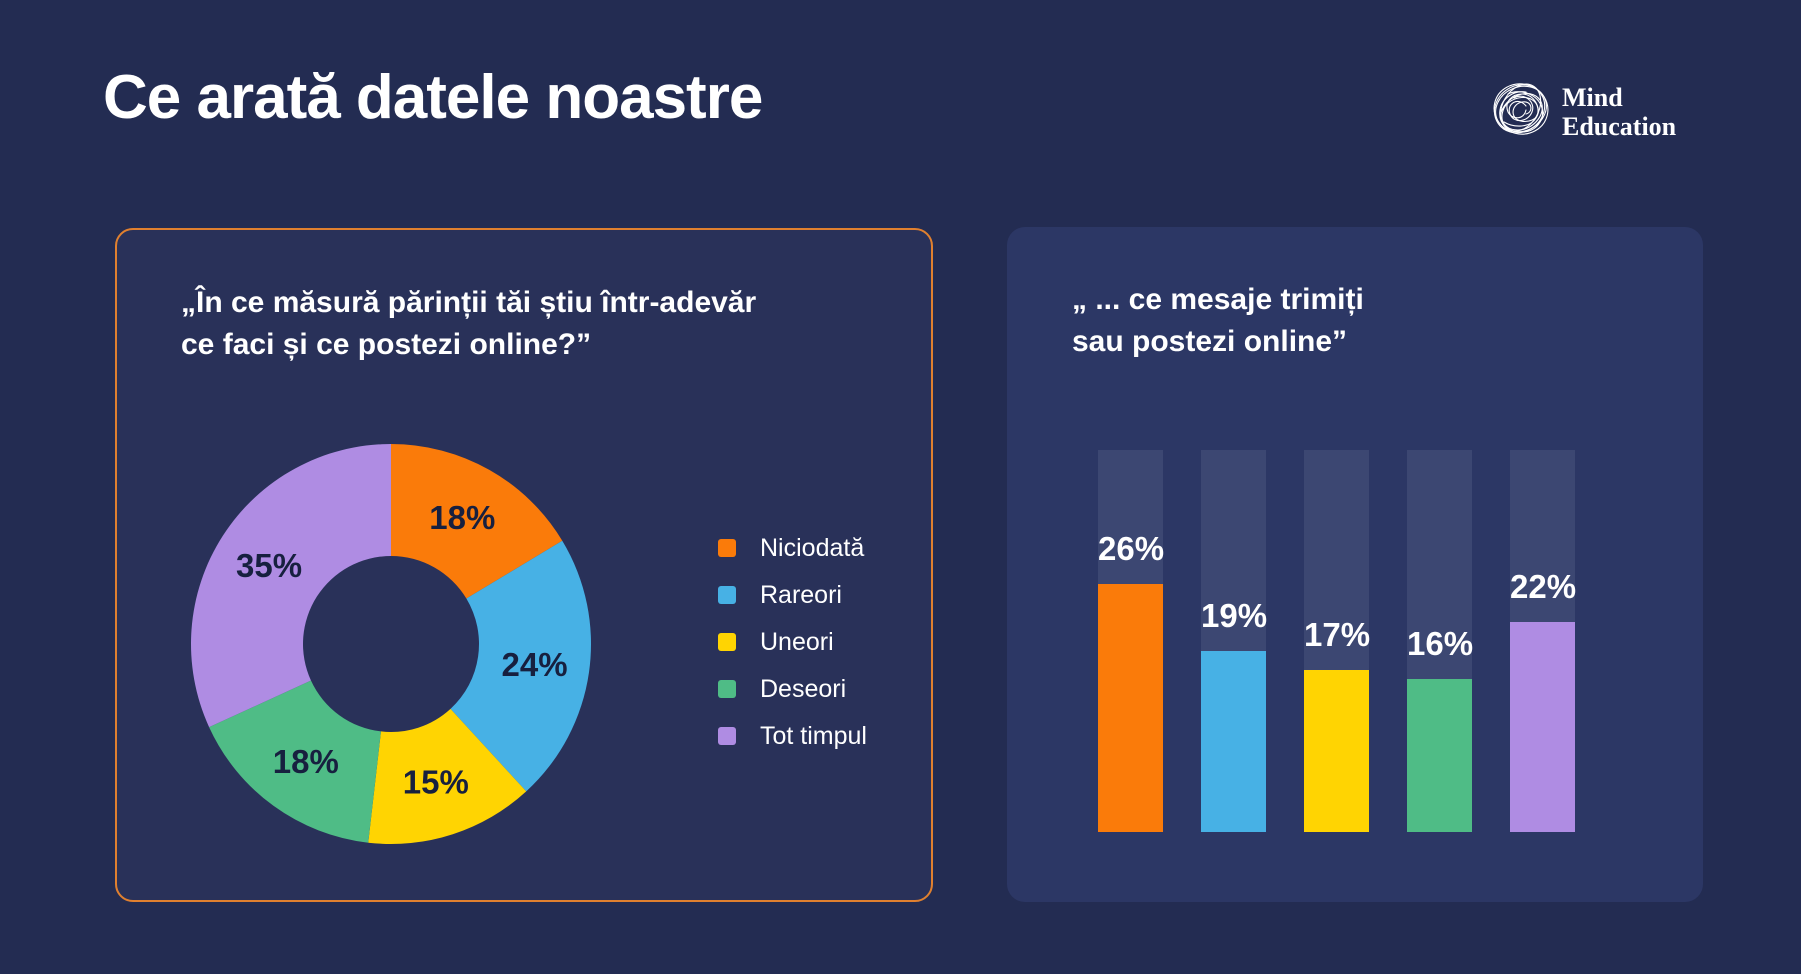 This screenshot has width=1801, height=974. I want to click on bar-track-2: 19%, so click(1234, 641).